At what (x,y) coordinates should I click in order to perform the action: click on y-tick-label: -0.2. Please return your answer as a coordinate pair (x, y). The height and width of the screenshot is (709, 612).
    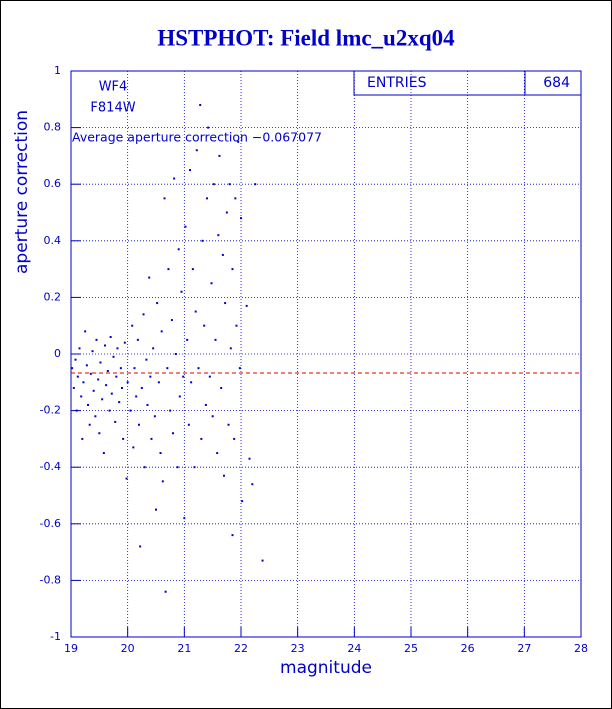
    Looking at the image, I should click on (50, 410).